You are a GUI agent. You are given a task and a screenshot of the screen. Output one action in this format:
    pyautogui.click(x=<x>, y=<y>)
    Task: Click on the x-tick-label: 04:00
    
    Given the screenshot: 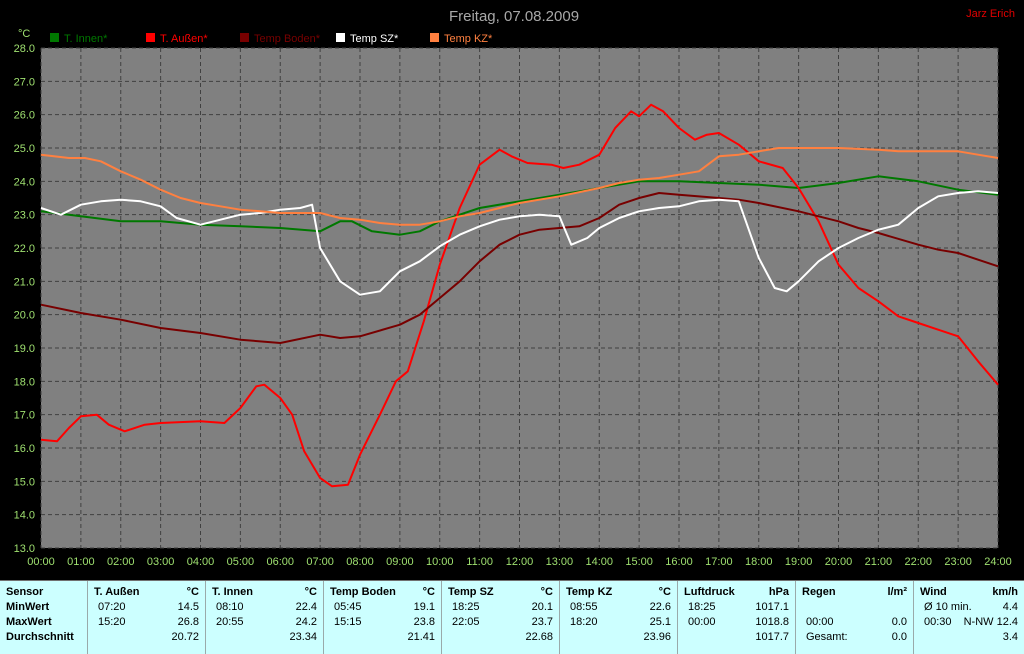 What is the action you would take?
    pyautogui.click(x=201, y=562)
    